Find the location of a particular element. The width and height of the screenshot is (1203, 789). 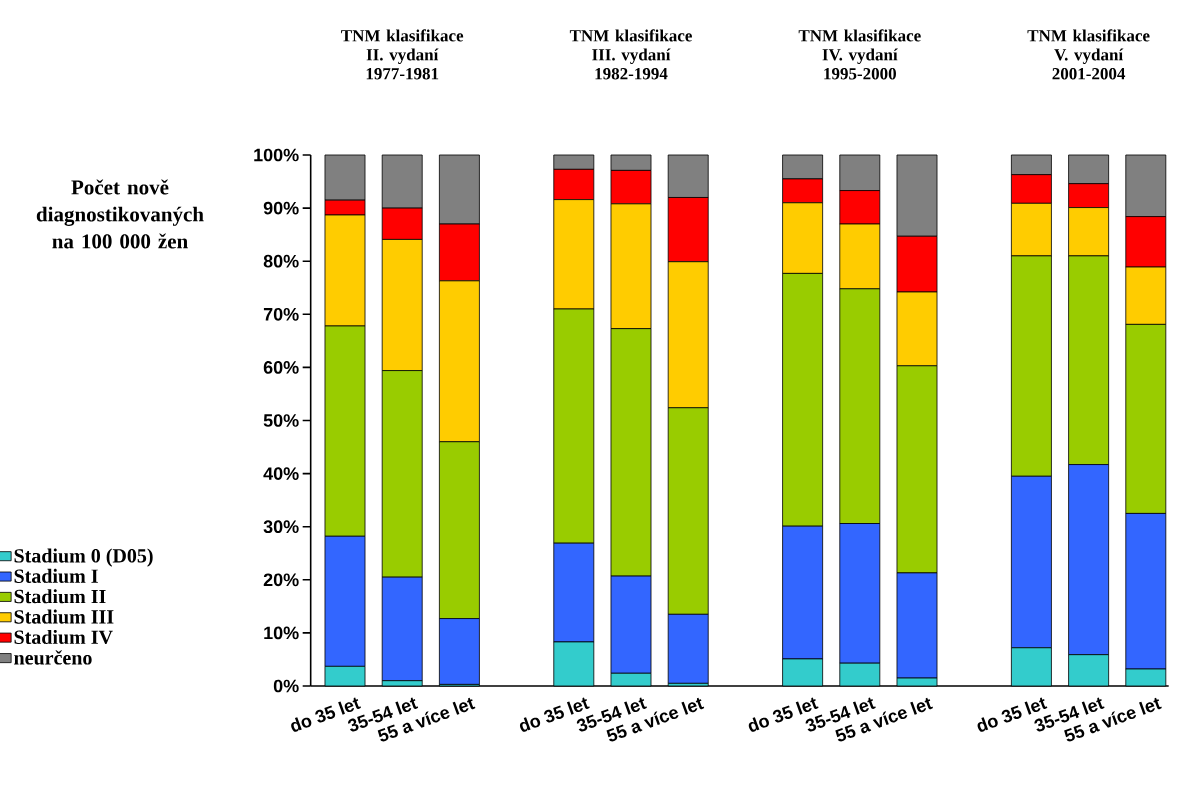

y-tick-label: 20% is located at coordinates (281, 580).